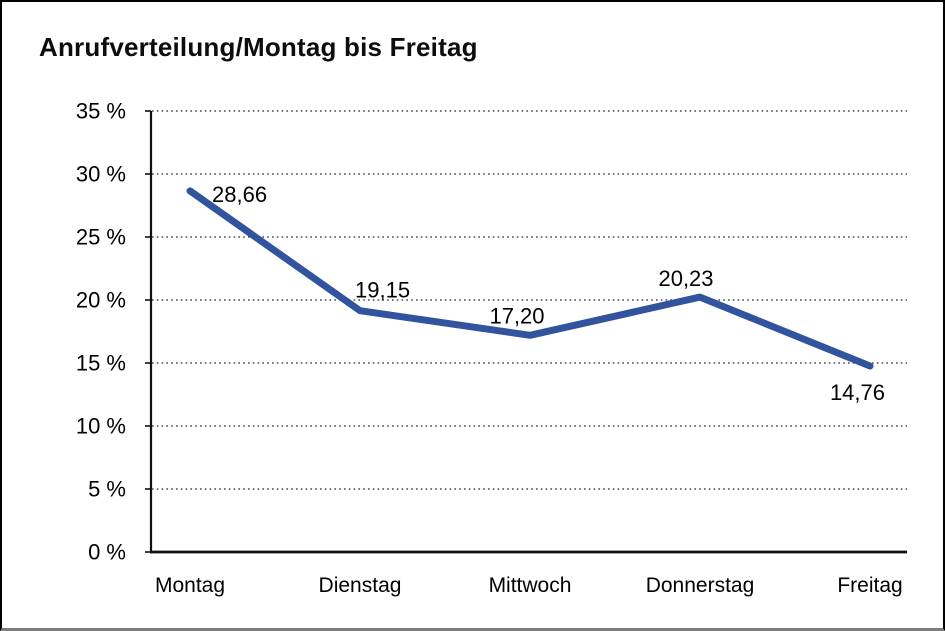 This screenshot has width=945, height=631. What do you see at coordinates (239, 194) in the screenshot?
I see `data-point-label: 28,66` at bounding box center [239, 194].